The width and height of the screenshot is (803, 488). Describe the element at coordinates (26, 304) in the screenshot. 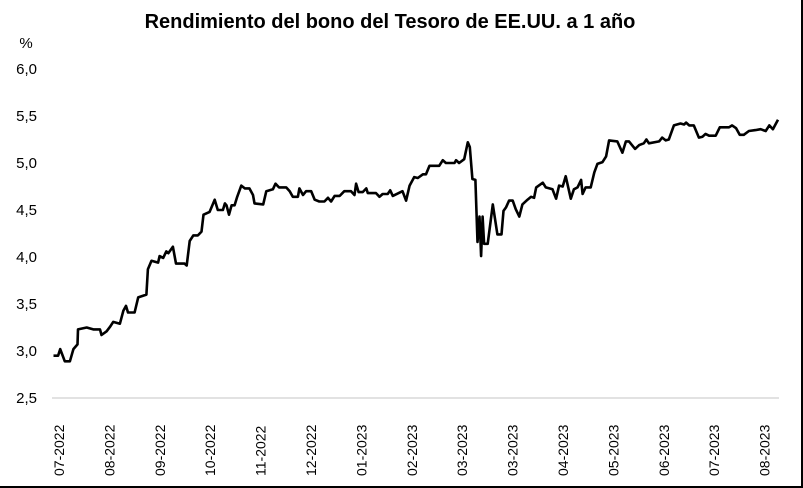

I see `y-tick-label: 3,5` at that location.